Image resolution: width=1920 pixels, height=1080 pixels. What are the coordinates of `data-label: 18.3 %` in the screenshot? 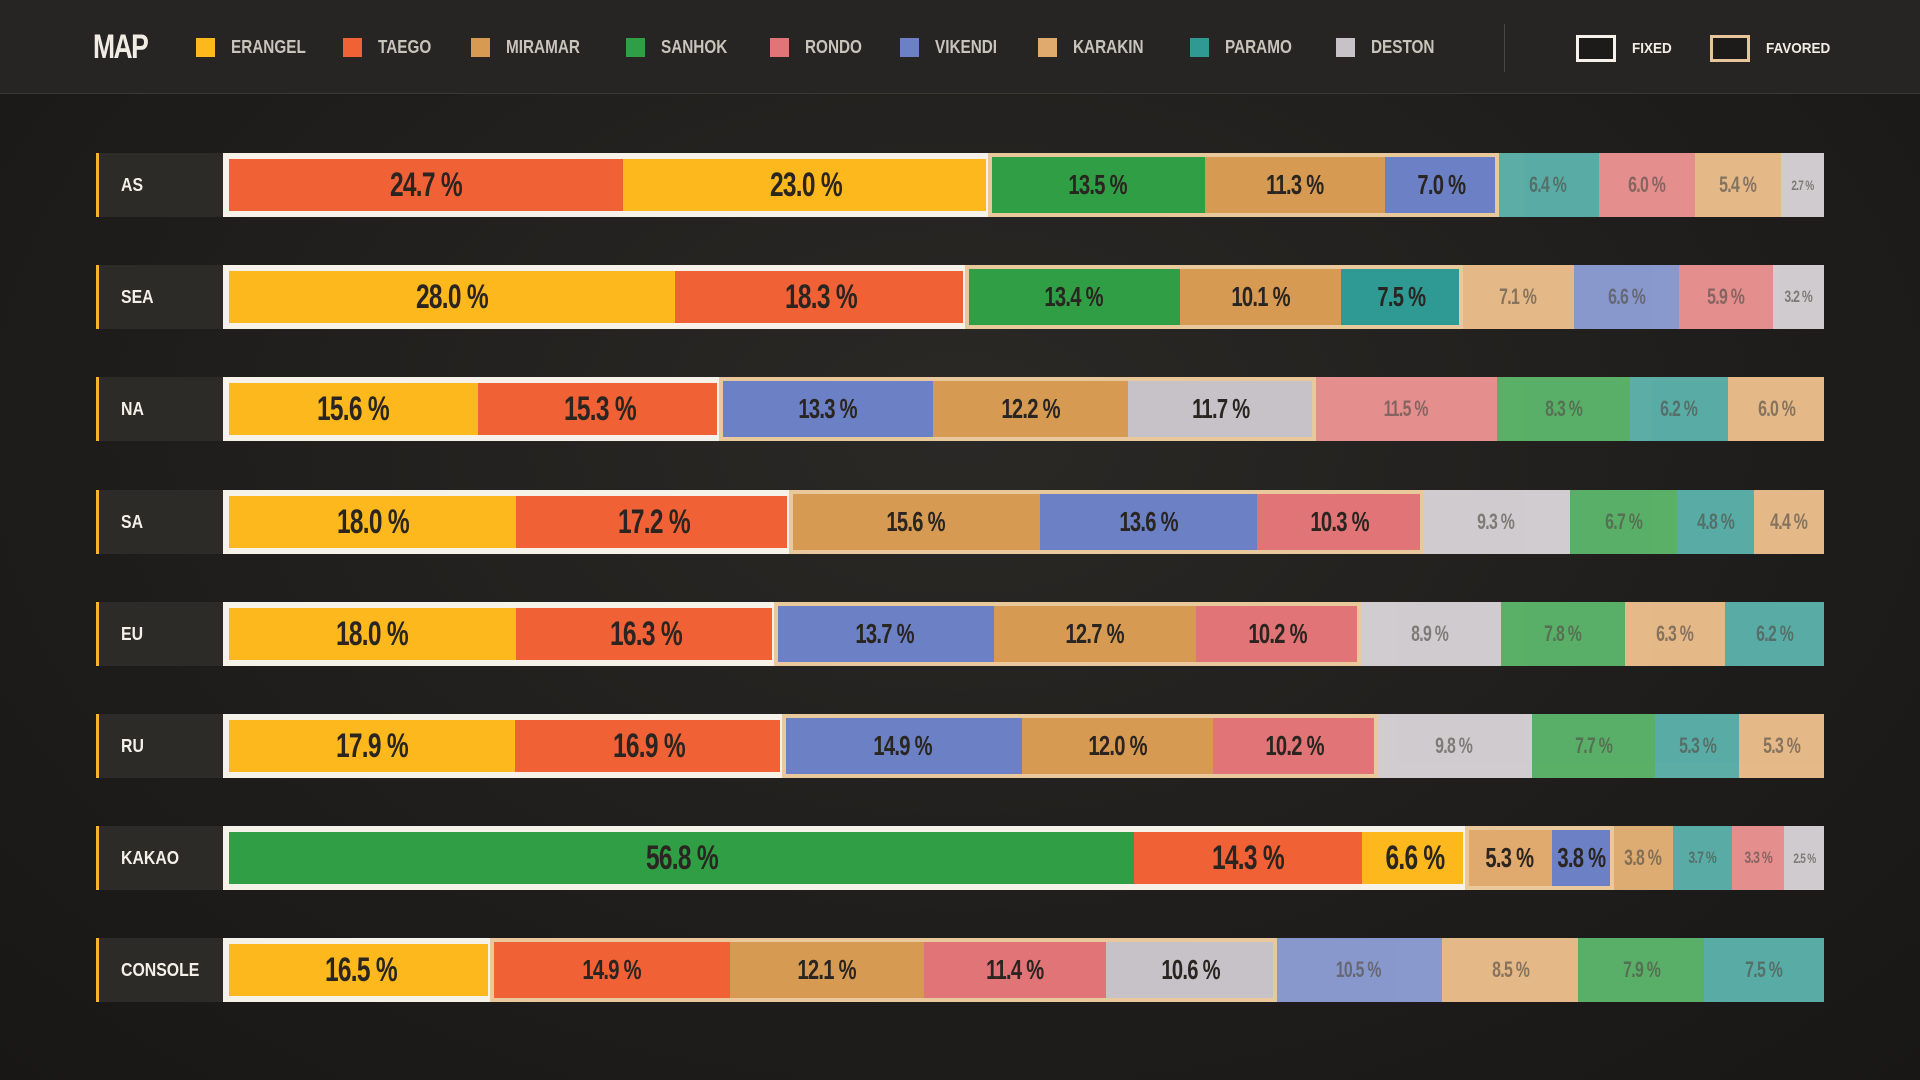 It's located at (821, 296).